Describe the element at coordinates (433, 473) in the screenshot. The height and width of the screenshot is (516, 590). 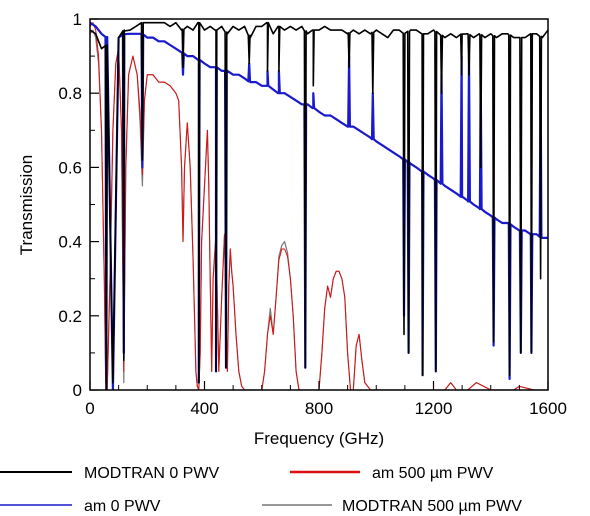
I see `legend-label-am-500: am 500 µm PWV` at that location.